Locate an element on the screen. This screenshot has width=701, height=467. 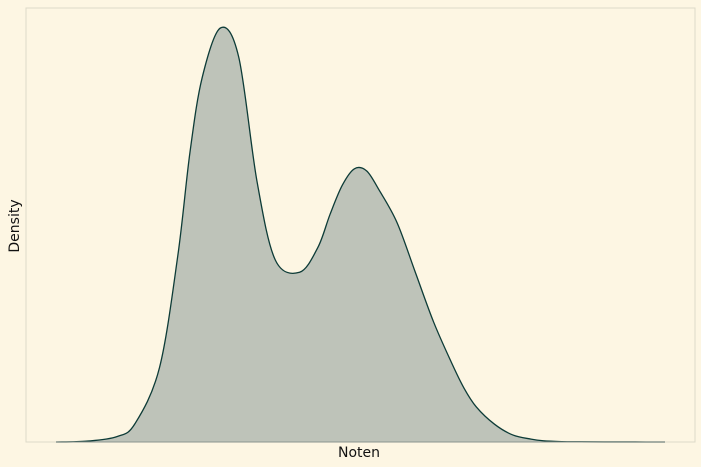
x-axis-label: Noten is located at coordinates (359, 453).